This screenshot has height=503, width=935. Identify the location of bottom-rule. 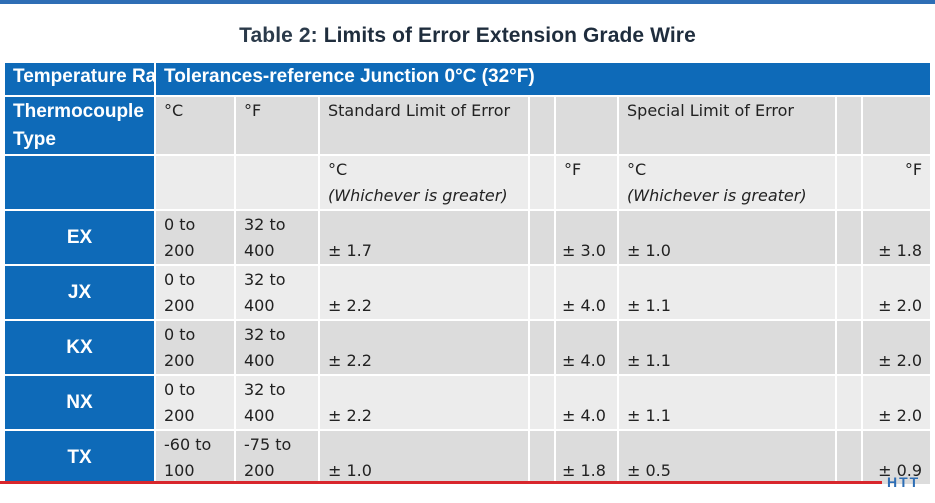
(441, 482).